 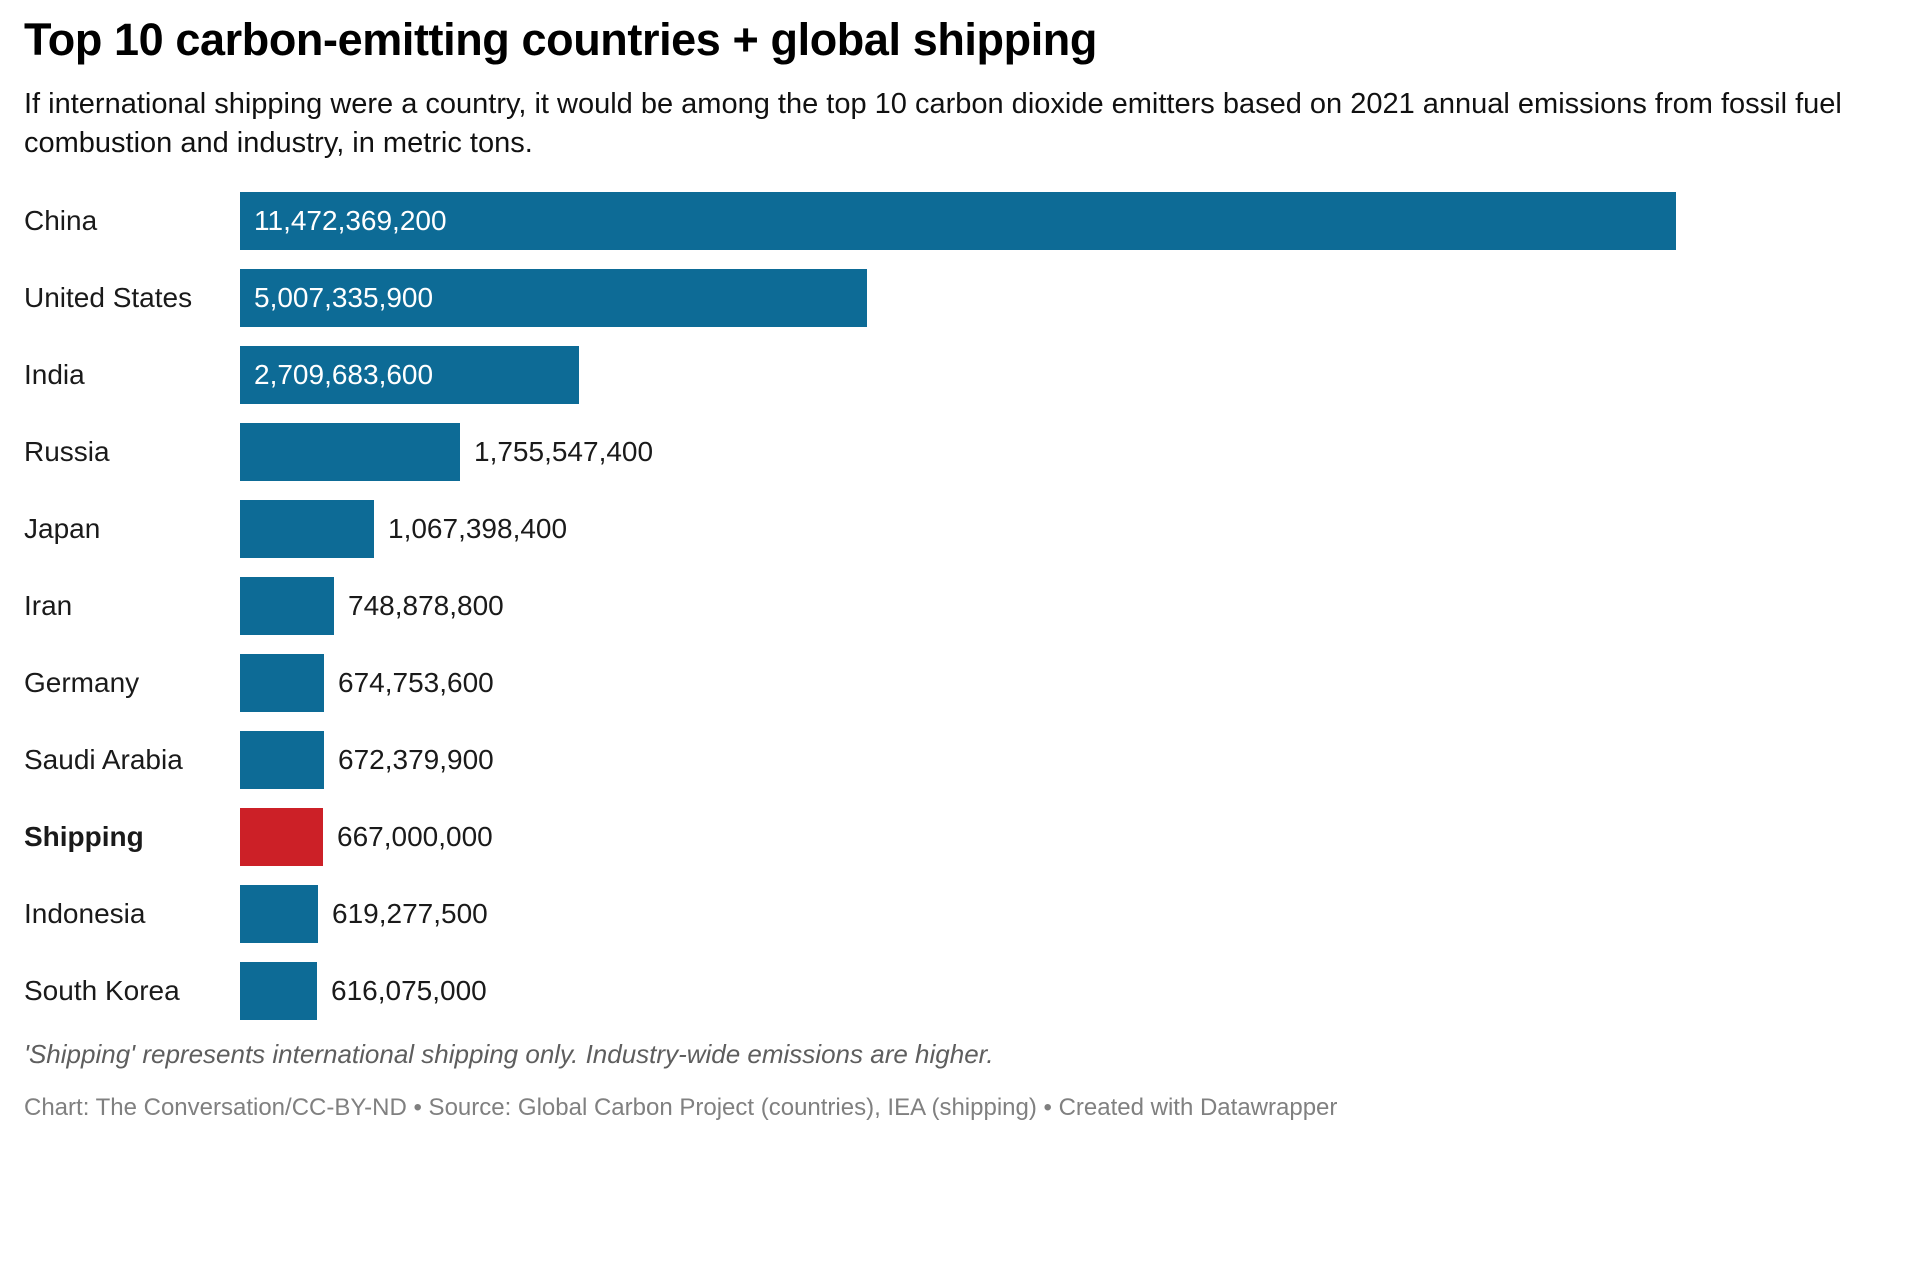 I want to click on bar-category-label: Iran, so click(x=48, y=606).